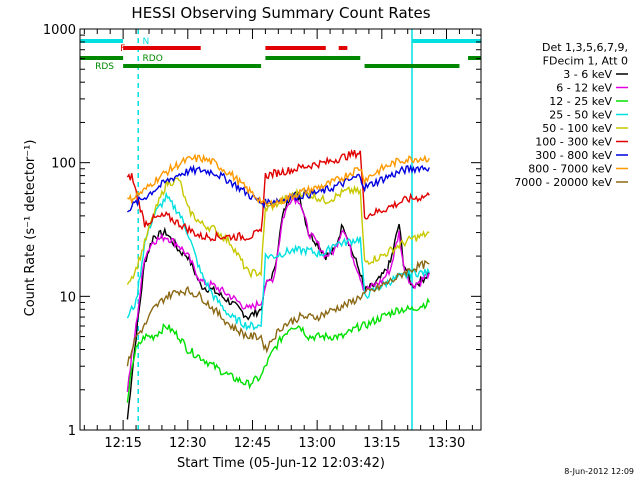 The width and height of the screenshot is (640, 480). Describe the element at coordinates (587, 74) in the screenshot. I see `legend-entry-0: 3 - 6 keV` at that location.